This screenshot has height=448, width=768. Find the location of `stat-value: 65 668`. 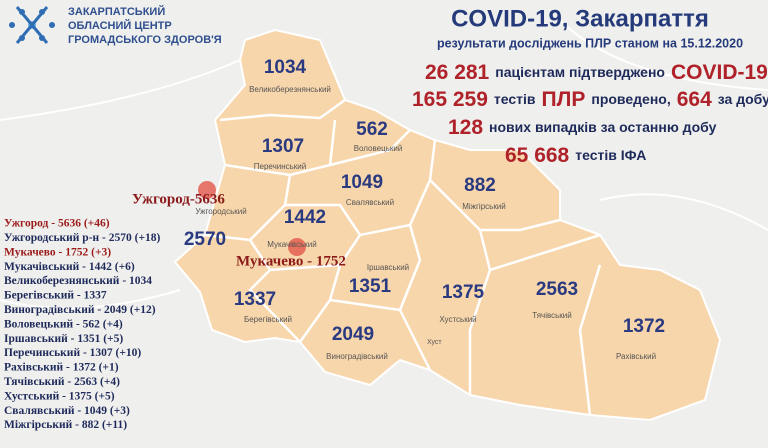

stat-value: 65 668 is located at coordinates (537, 155).